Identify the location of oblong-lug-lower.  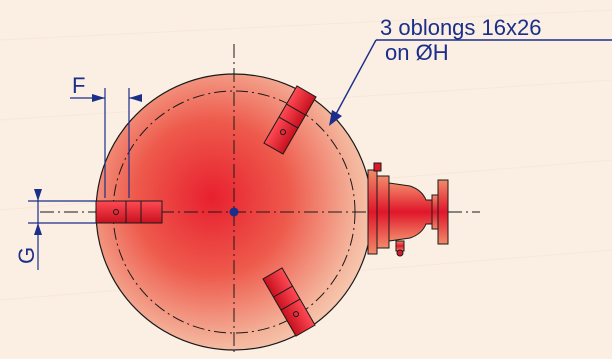
(289, 302).